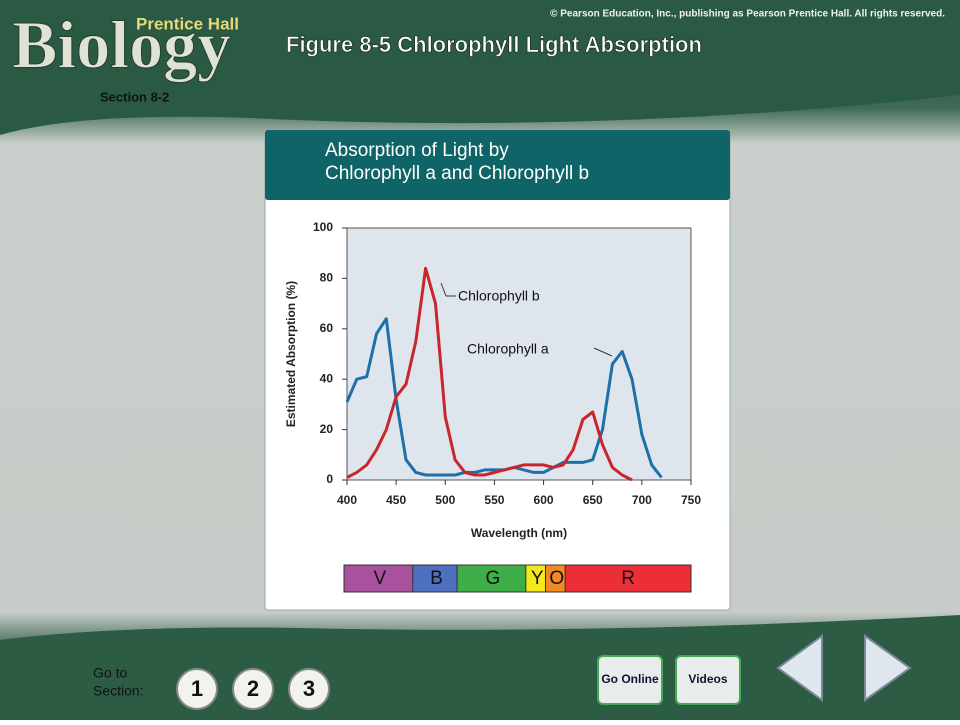 This screenshot has height=725, width=960. I want to click on section-label: Section 8-2, so click(134, 96).